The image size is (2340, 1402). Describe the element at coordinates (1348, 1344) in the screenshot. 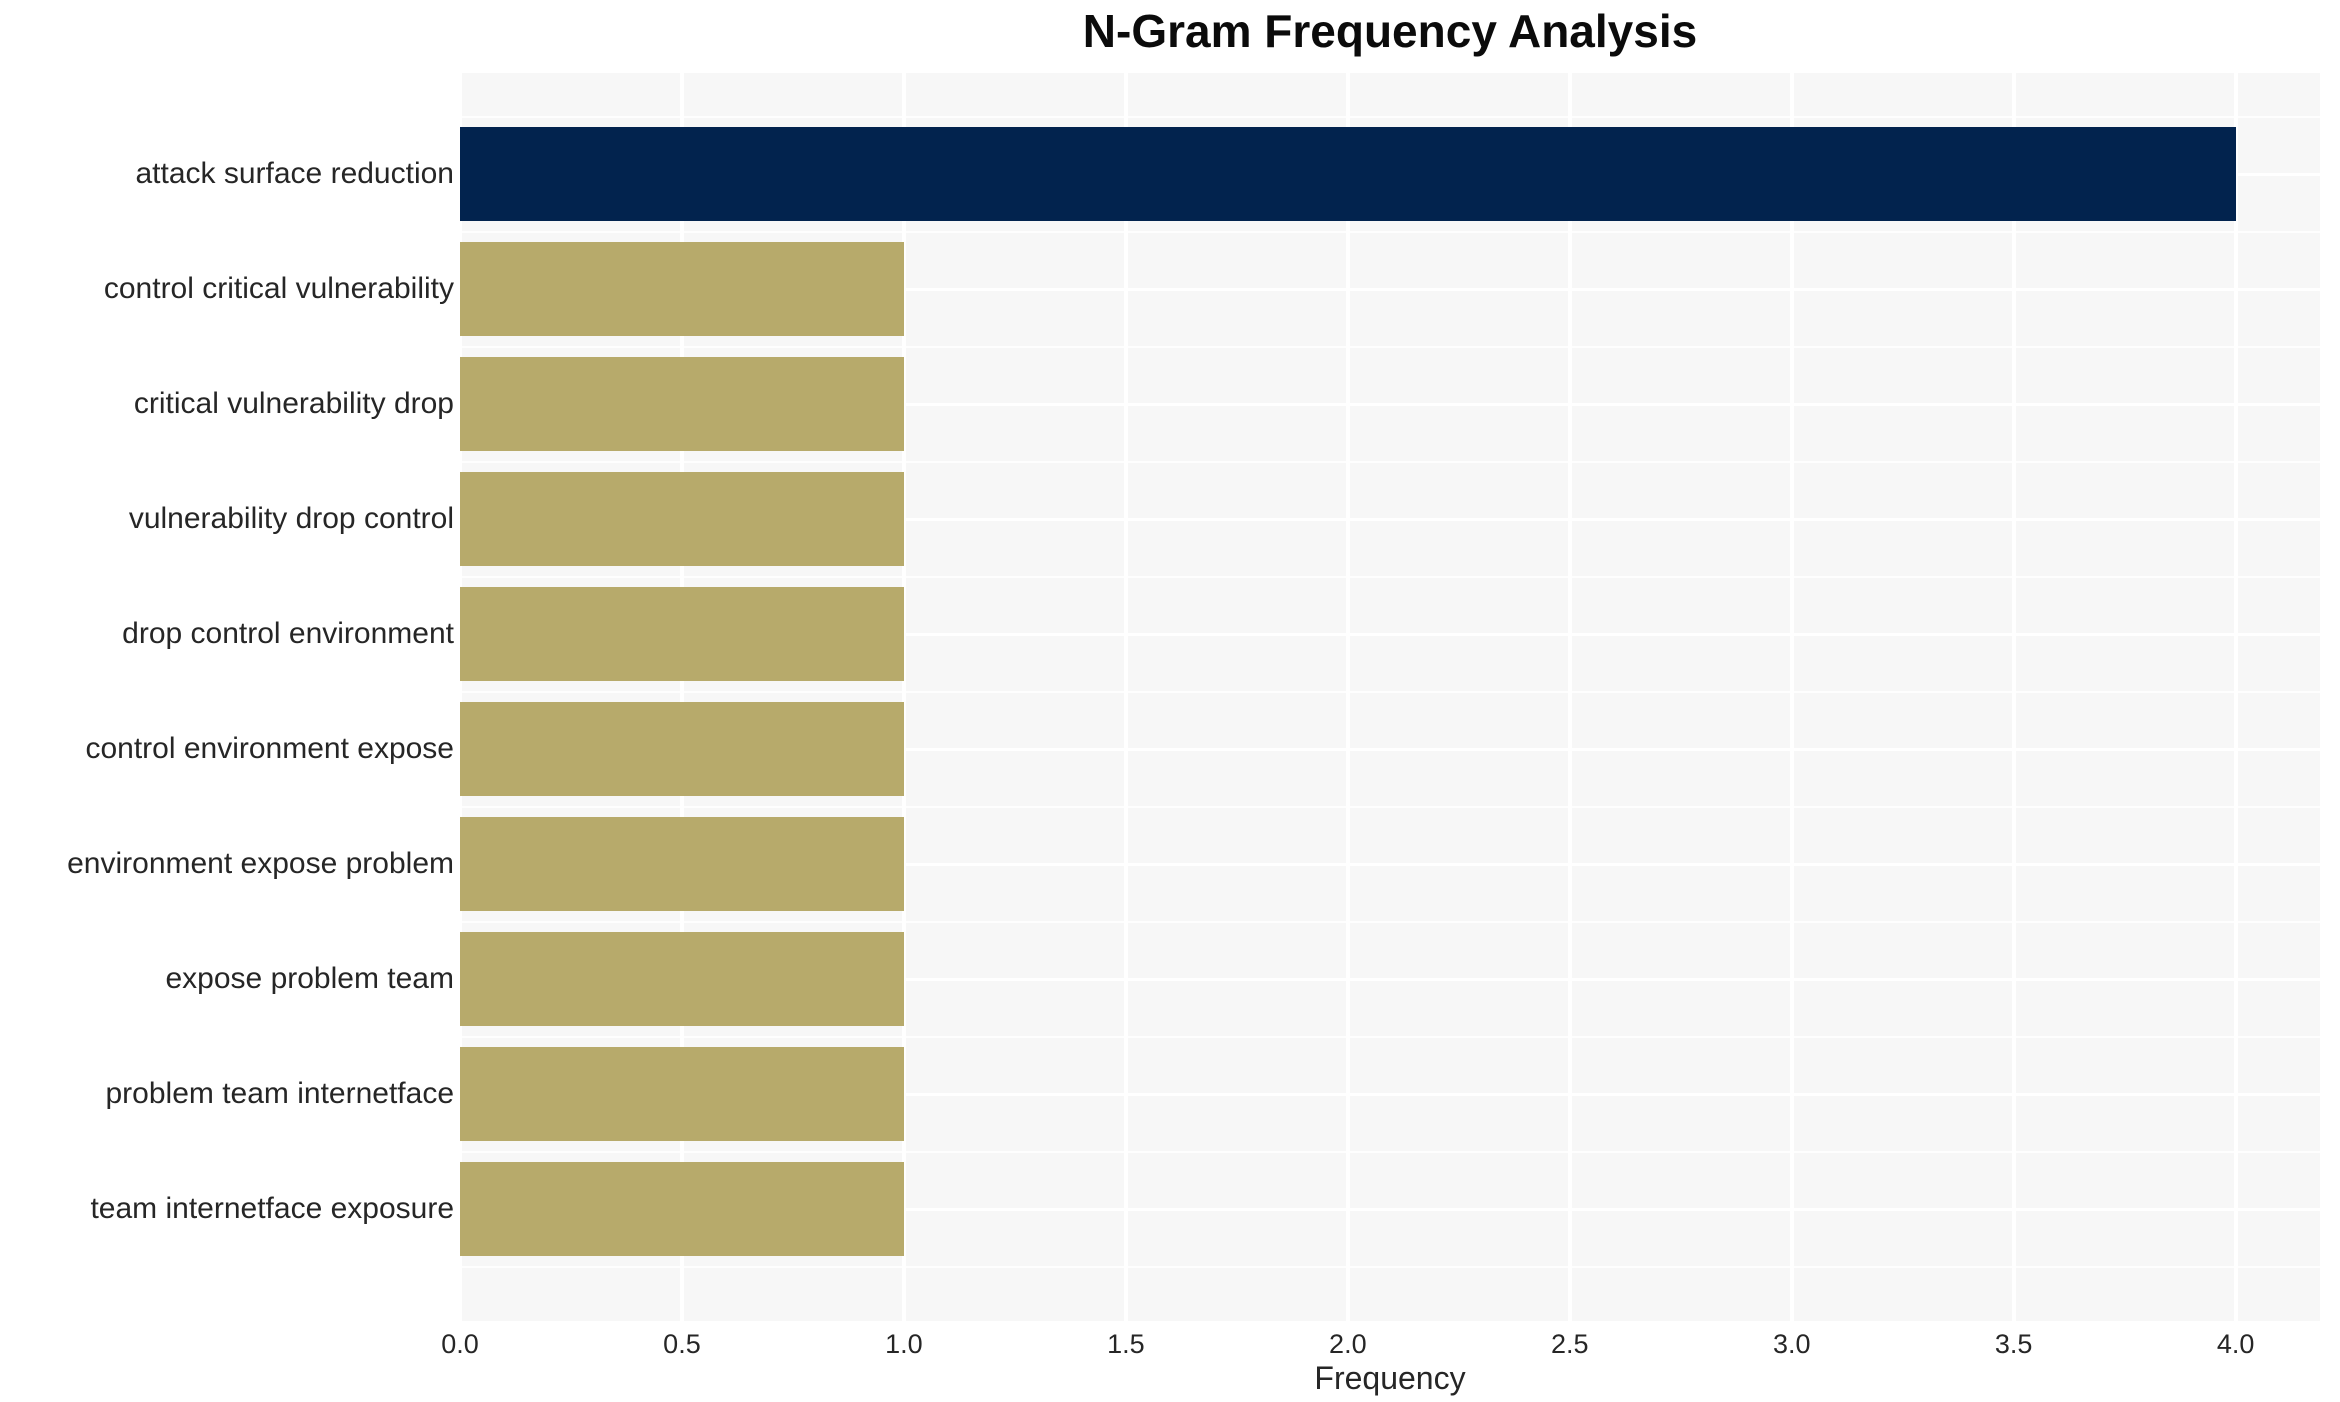

I see `x-tick-label: 2.0` at that location.